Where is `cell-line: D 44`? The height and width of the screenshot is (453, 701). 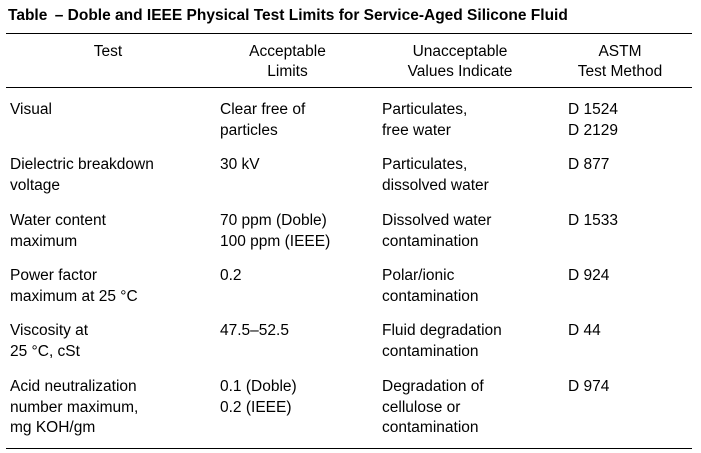
cell-line: D 44 is located at coordinates (584, 330).